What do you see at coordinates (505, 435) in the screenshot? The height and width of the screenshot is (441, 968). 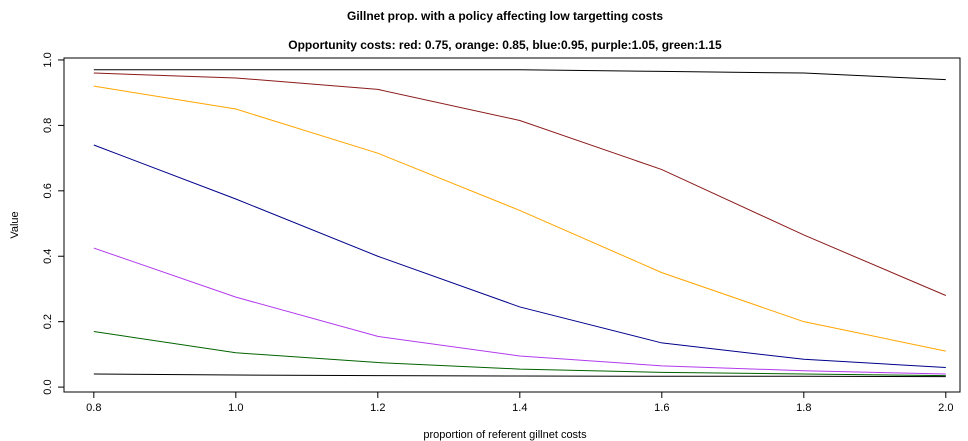 I see `x-axis-label: proportion of referent gillnet costs` at bounding box center [505, 435].